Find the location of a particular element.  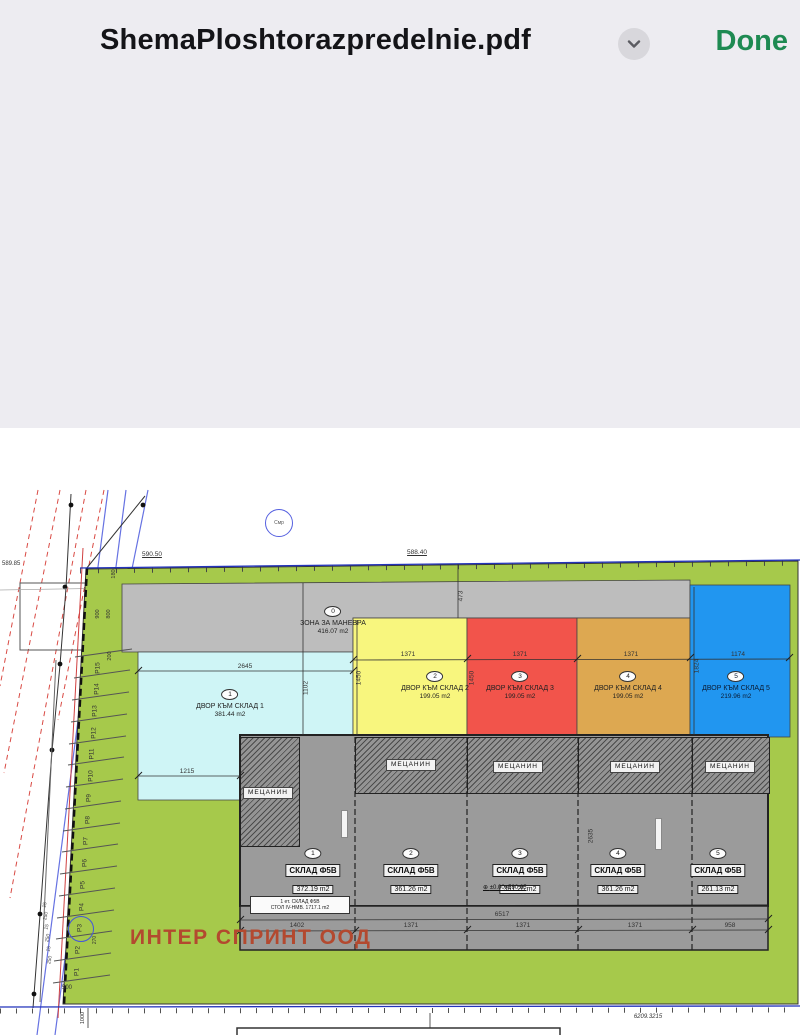

fence-ticks-south is located at coordinates (400, 1010).